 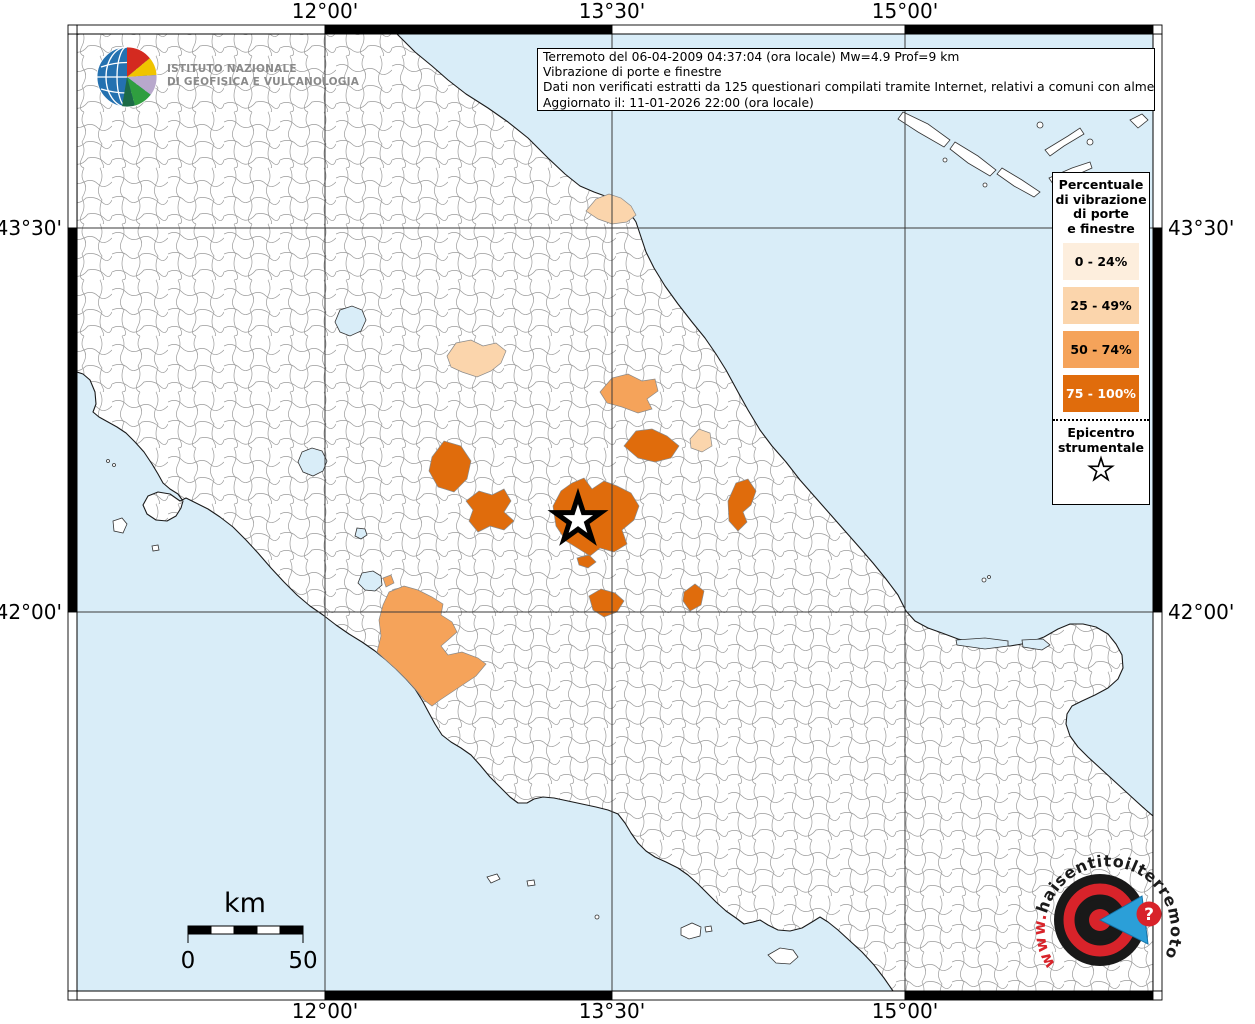 What do you see at coordinates (232, 69) in the screenshot?
I see `ingv-name-line1: ISTITUTO NAZIONALE` at bounding box center [232, 69].